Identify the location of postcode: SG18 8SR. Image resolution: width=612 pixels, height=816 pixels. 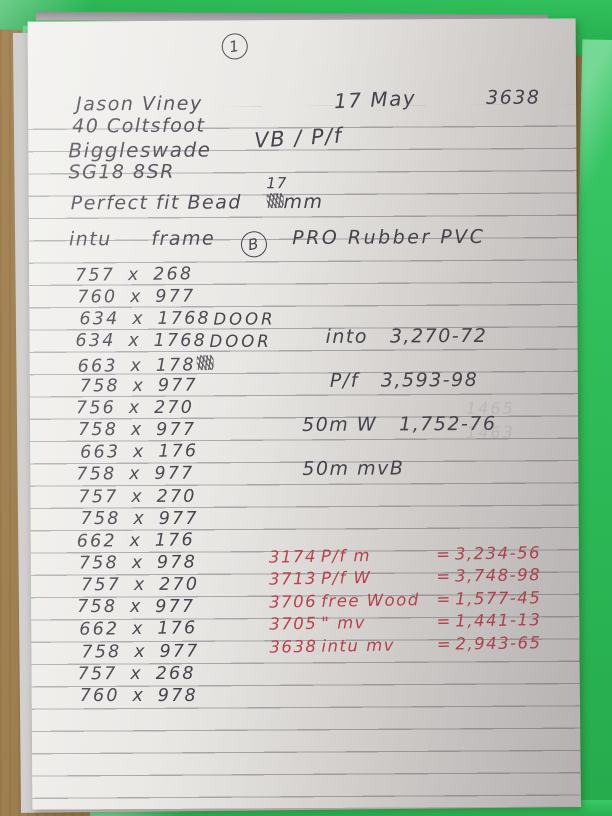
(121, 172).